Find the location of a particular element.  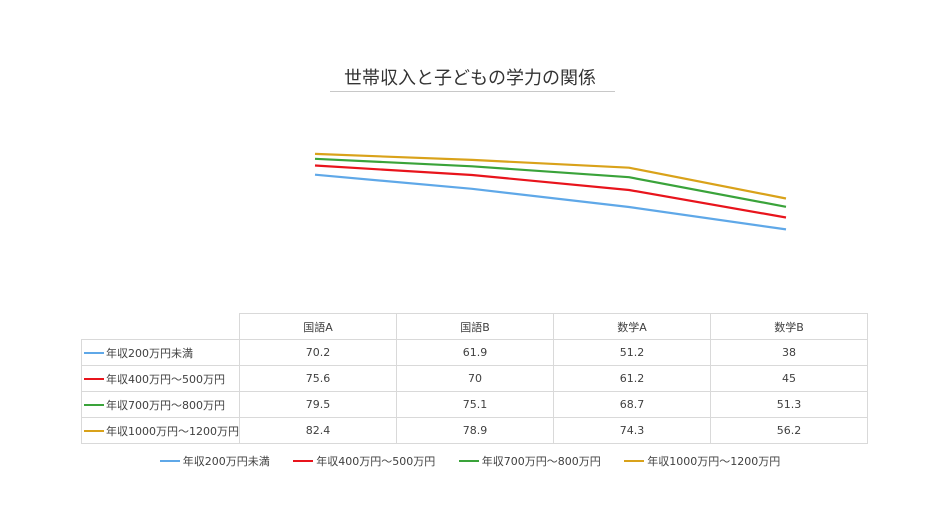

table-cell: 75.1 is located at coordinates (475, 404).